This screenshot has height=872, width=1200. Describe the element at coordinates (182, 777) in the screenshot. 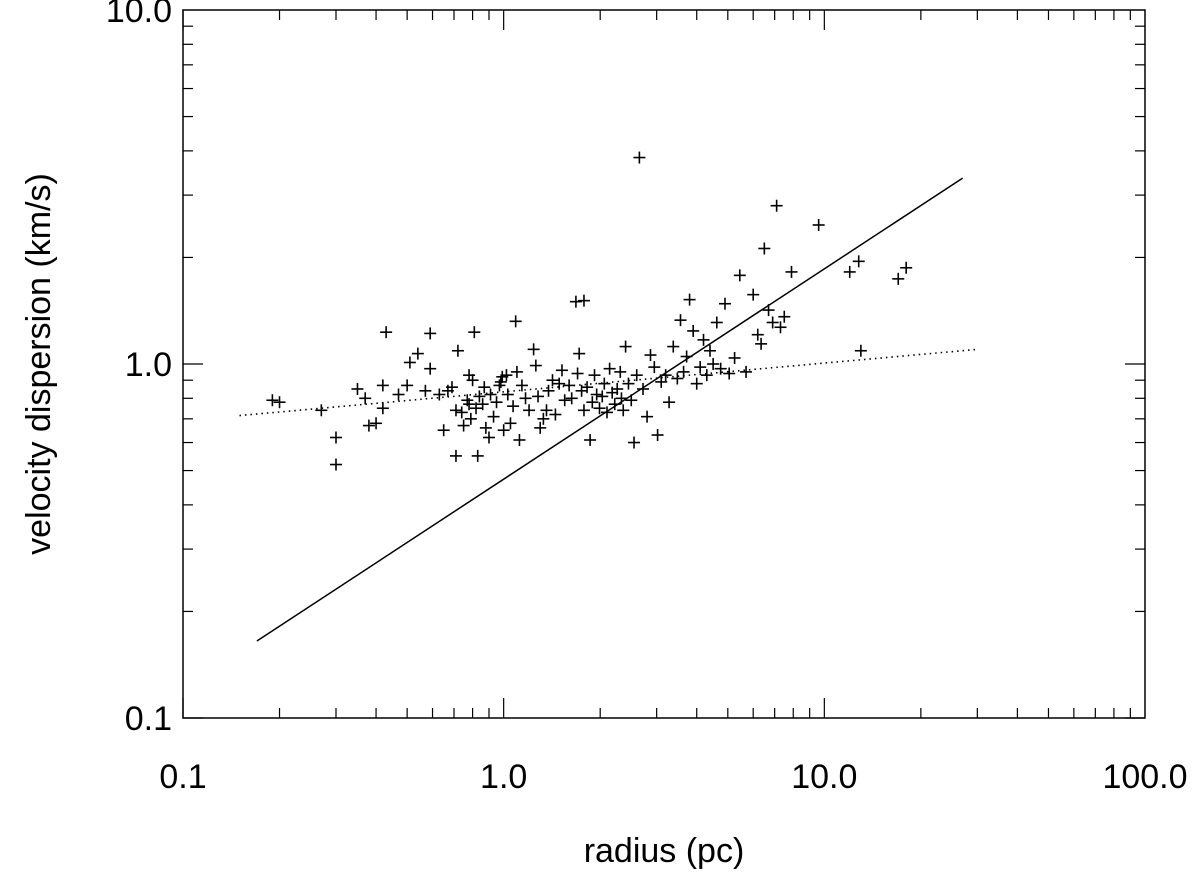

I see `x-tick-label: 0.1` at that location.